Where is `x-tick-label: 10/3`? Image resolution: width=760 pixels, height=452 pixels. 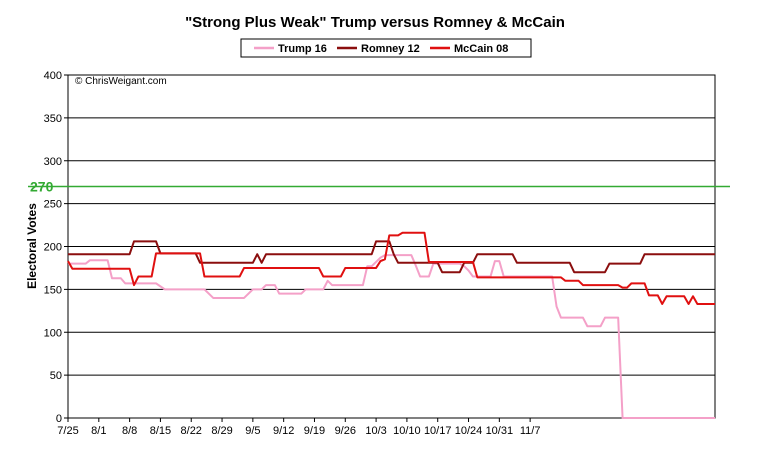
x-tick-label: 10/3 is located at coordinates (375, 431).